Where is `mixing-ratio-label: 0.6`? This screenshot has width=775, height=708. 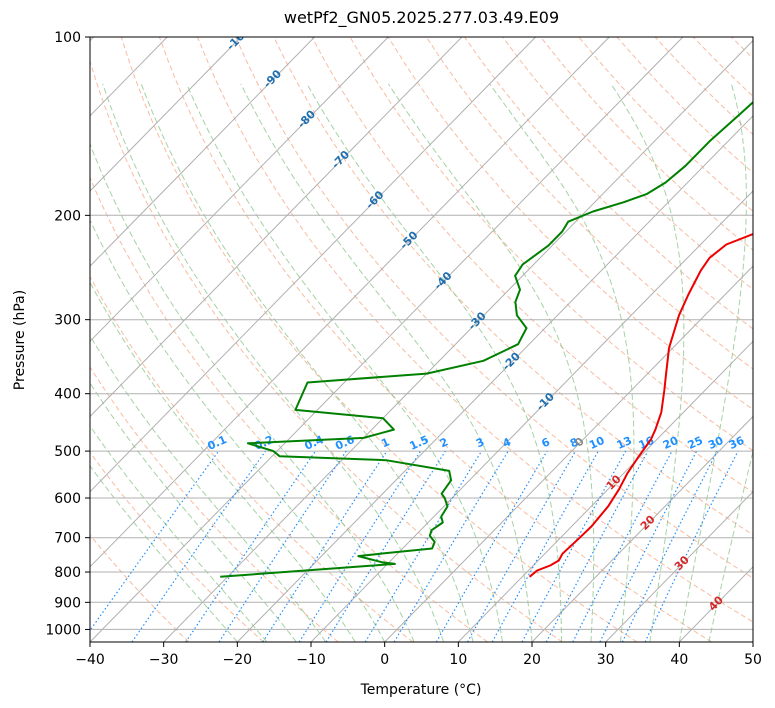
mixing-ratio-label: 0.6 is located at coordinates (344, 443).